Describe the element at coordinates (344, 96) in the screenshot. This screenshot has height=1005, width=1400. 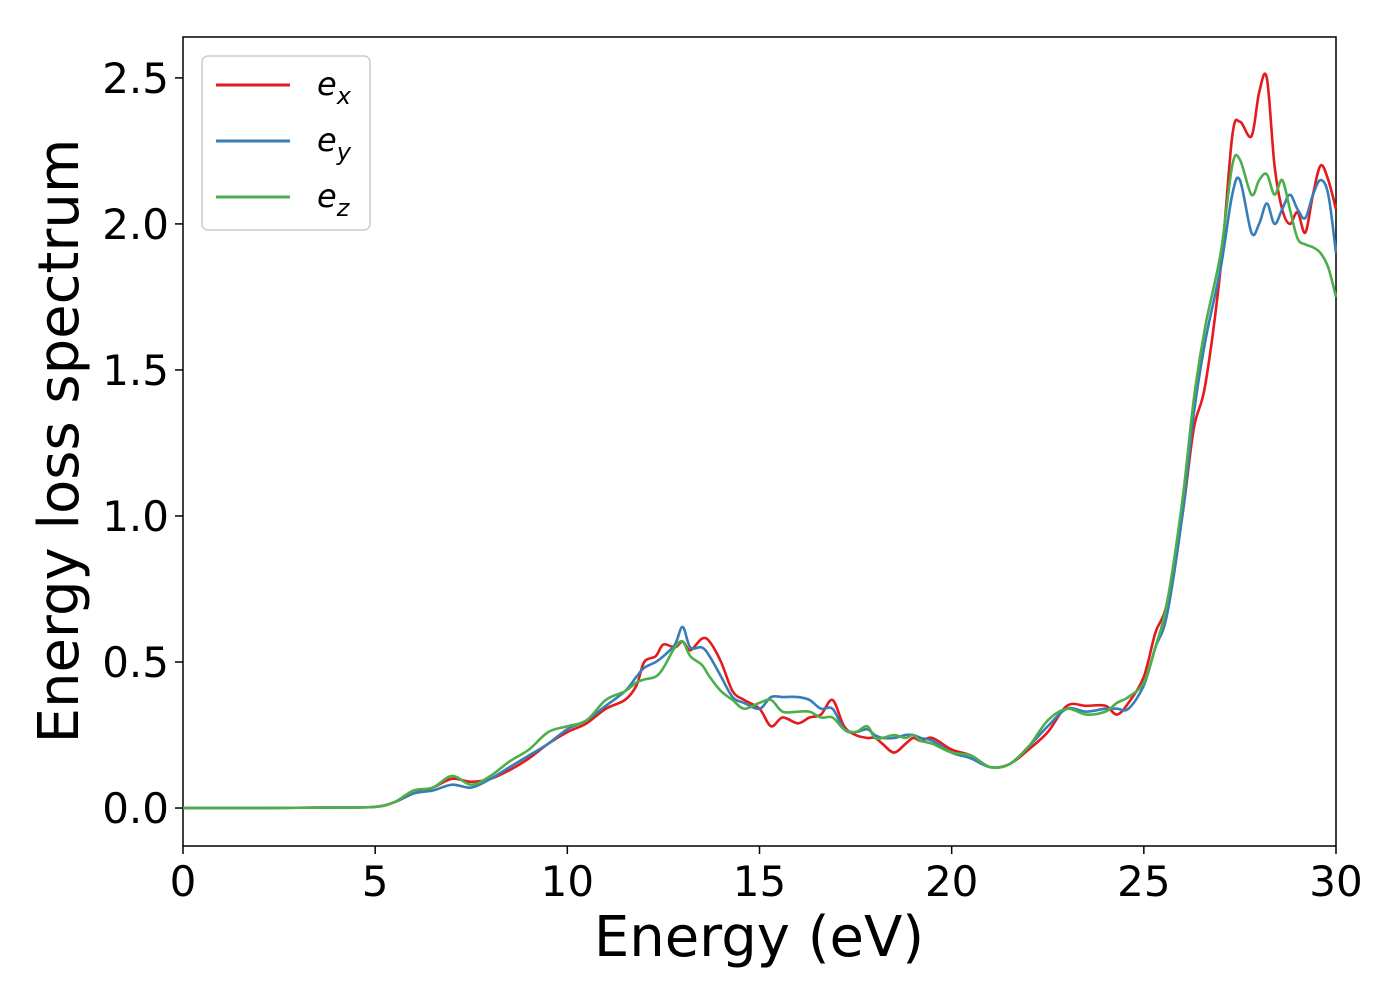
I see `legend-subscript: x` at that location.